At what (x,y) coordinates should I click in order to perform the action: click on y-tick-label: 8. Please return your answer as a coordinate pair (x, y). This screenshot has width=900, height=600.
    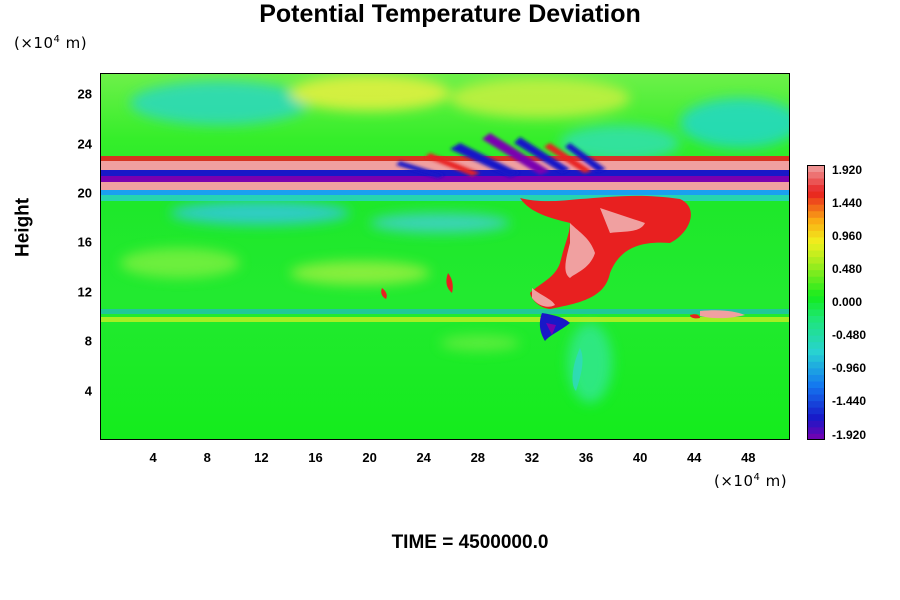
    Looking at the image, I should click on (88, 341).